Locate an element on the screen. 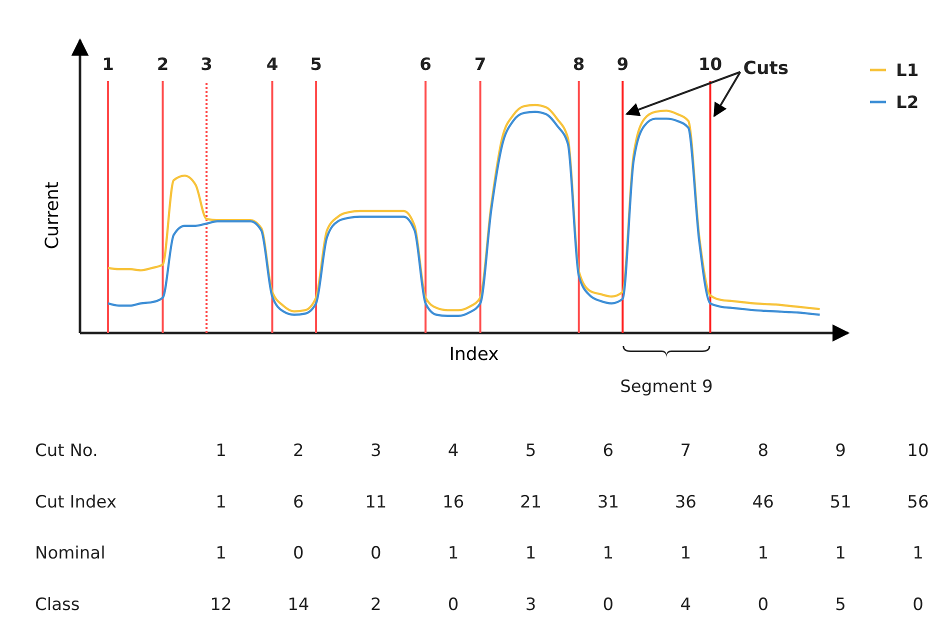 The width and height of the screenshot is (943, 630). data-label: 16 is located at coordinates (453, 502).